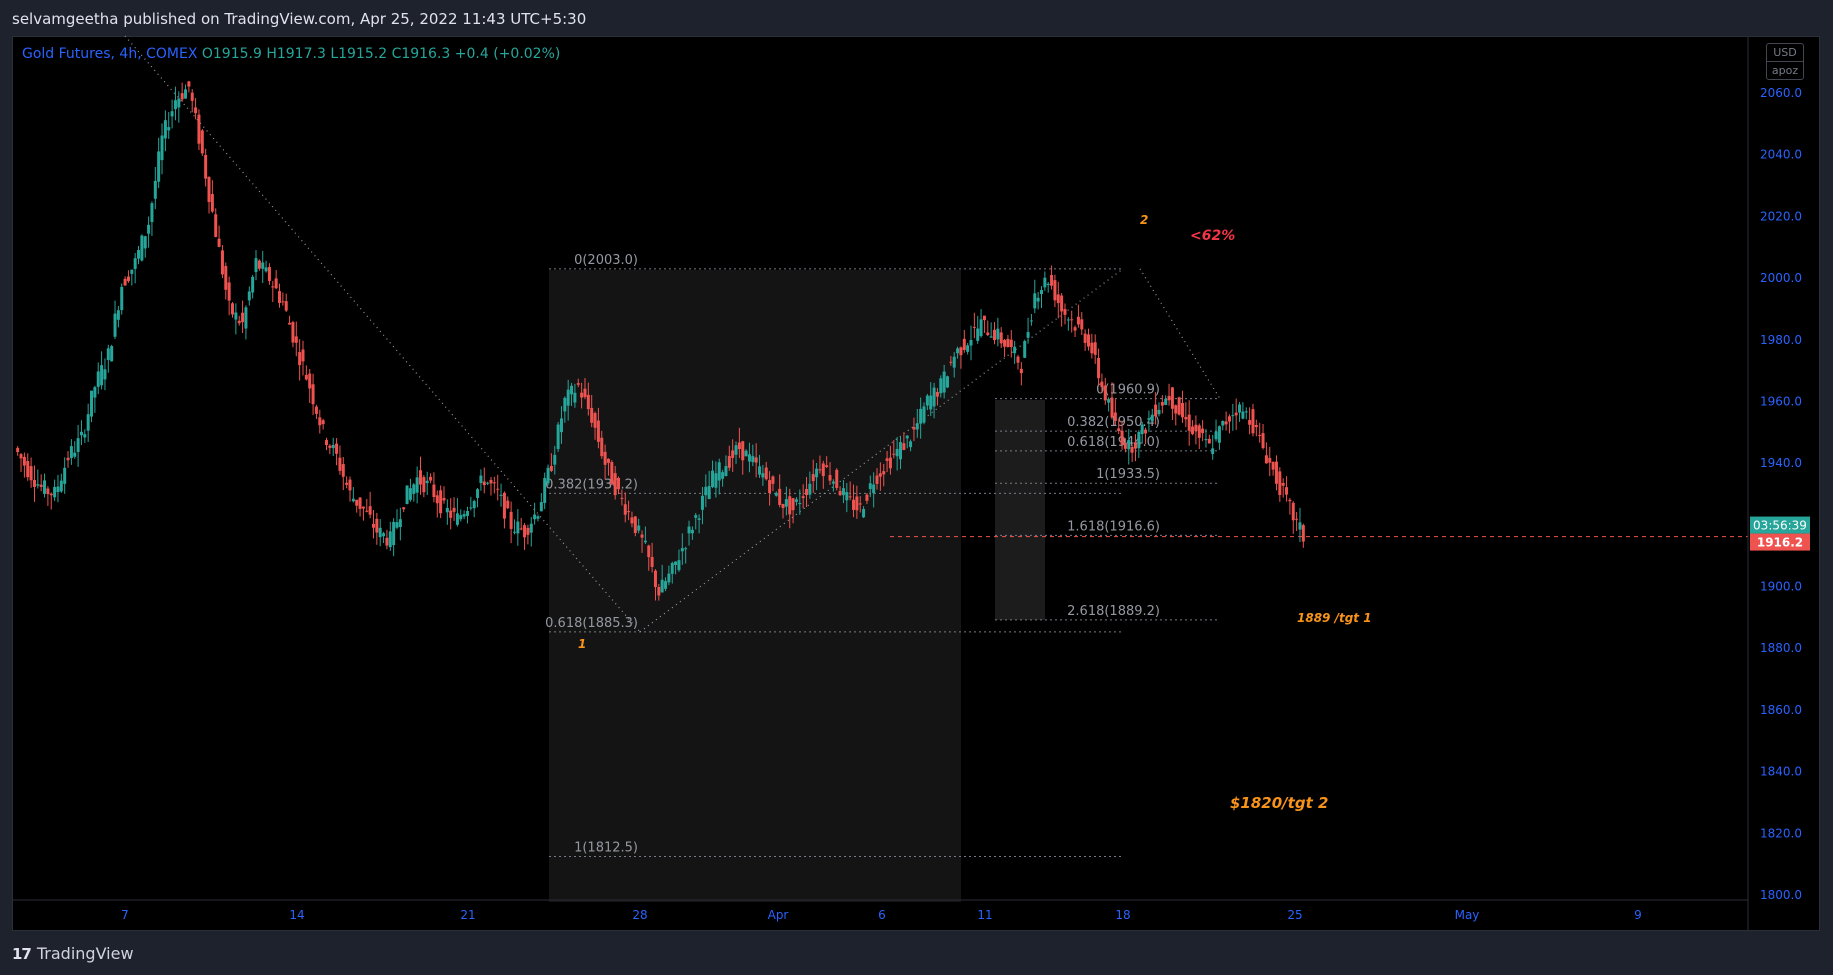 This screenshot has height=975, width=1833. Describe the element at coordinates (1113, 422) in the screenshot. I see `fib-level-label: 0.382(1950.4)` at that location.